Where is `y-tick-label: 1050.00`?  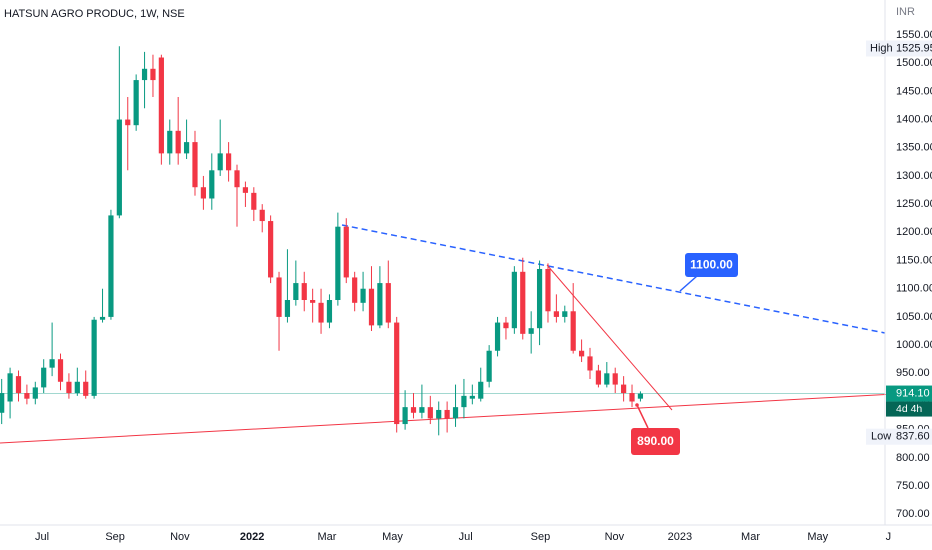 y-tick-label: 1050.00 is located at coordinates (914, 317).